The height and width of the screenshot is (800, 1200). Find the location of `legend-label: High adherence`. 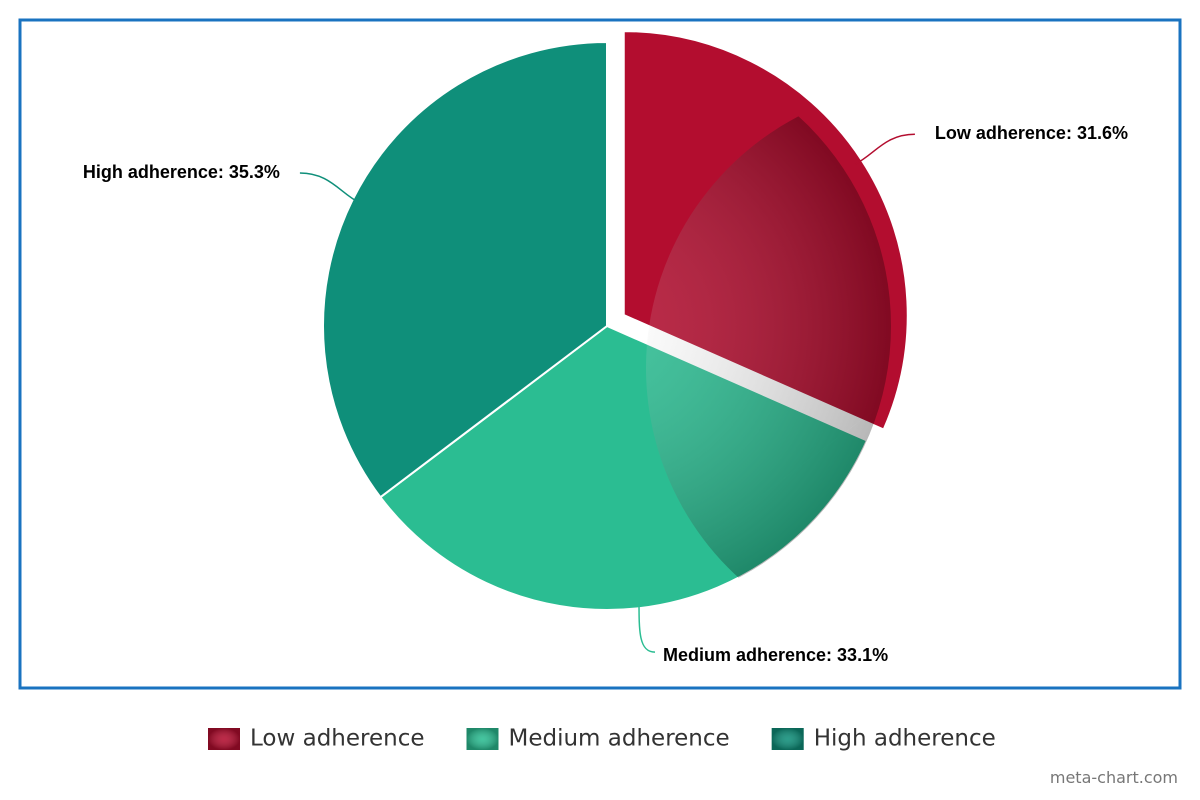

legend-label: High adherence is located at coordinates (905, 739).